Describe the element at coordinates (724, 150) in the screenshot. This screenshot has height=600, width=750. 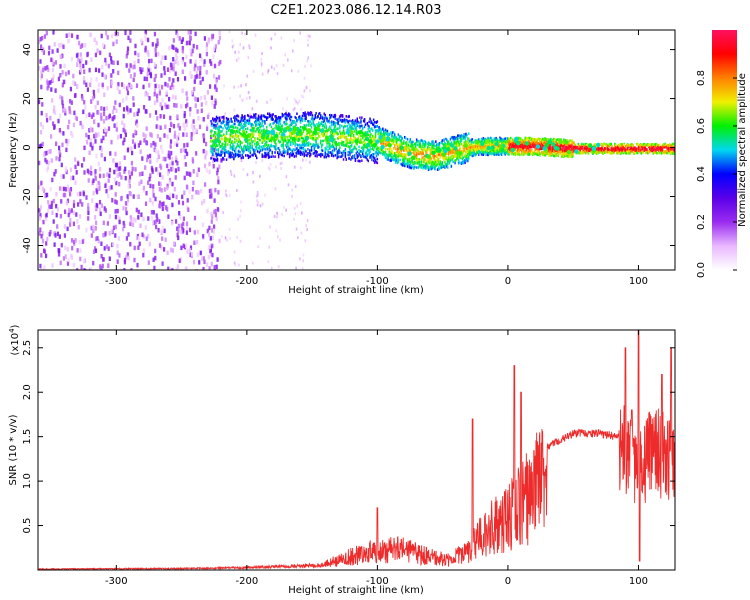
I see `colorbar-gradient` at that location.